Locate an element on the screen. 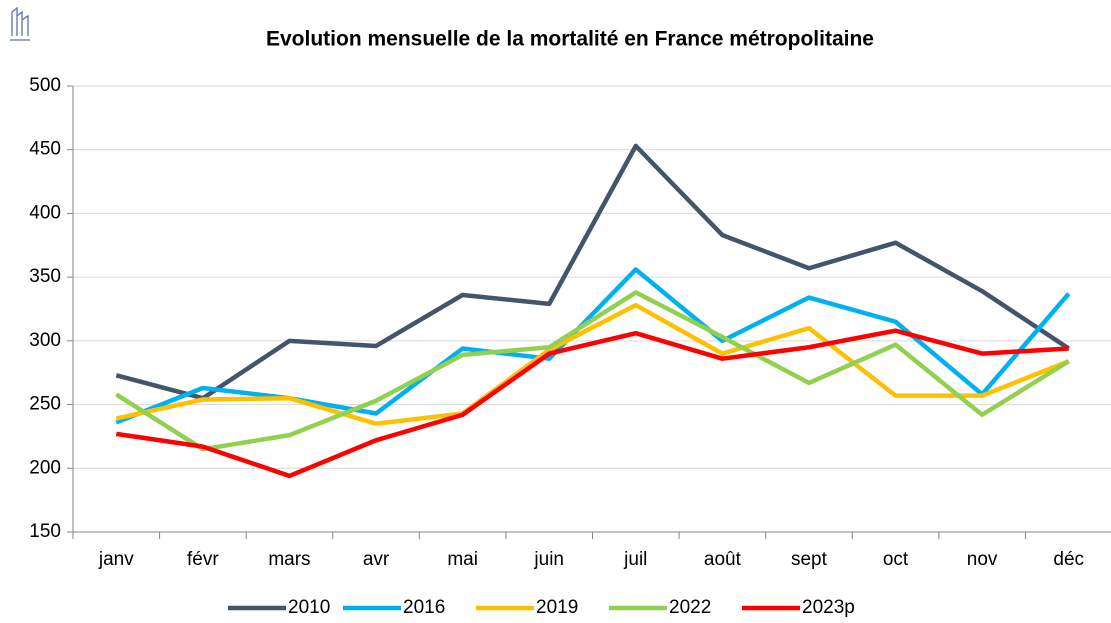 The image size is (1111, 623). y-tick-label: 150 is located at coordinates (45, 531).